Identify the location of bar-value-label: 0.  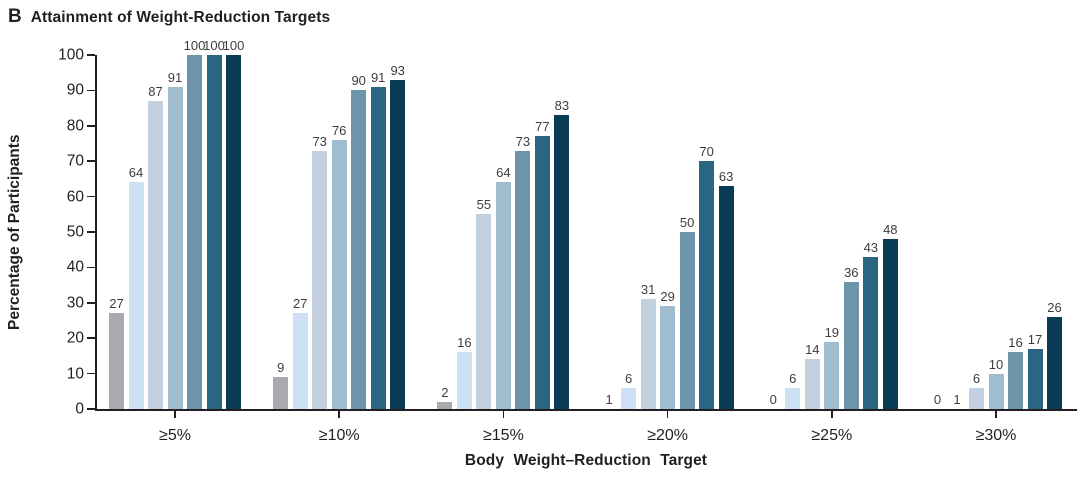
(937, 399).